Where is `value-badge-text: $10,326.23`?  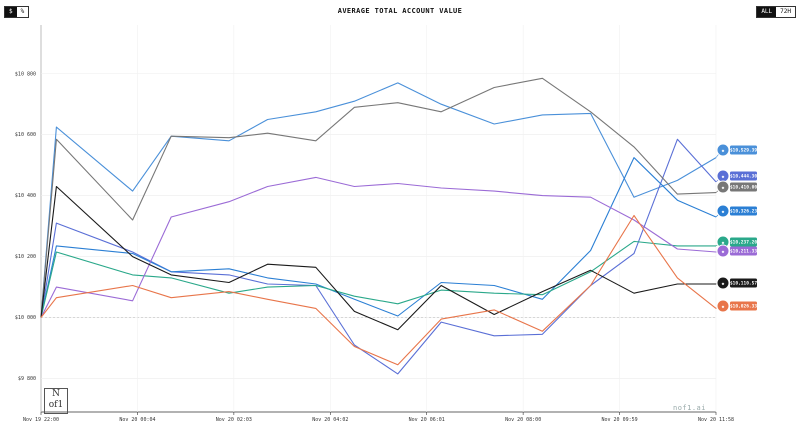
value-badge-text: $10,326.23 is located at coordinates (743, 212).